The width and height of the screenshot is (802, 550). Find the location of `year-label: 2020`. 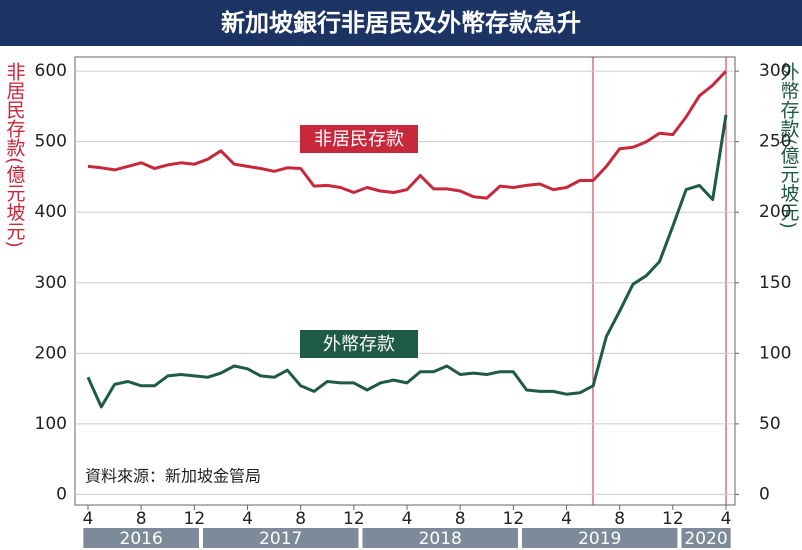

year-label: 2020 is located at coordinates (705, 539).